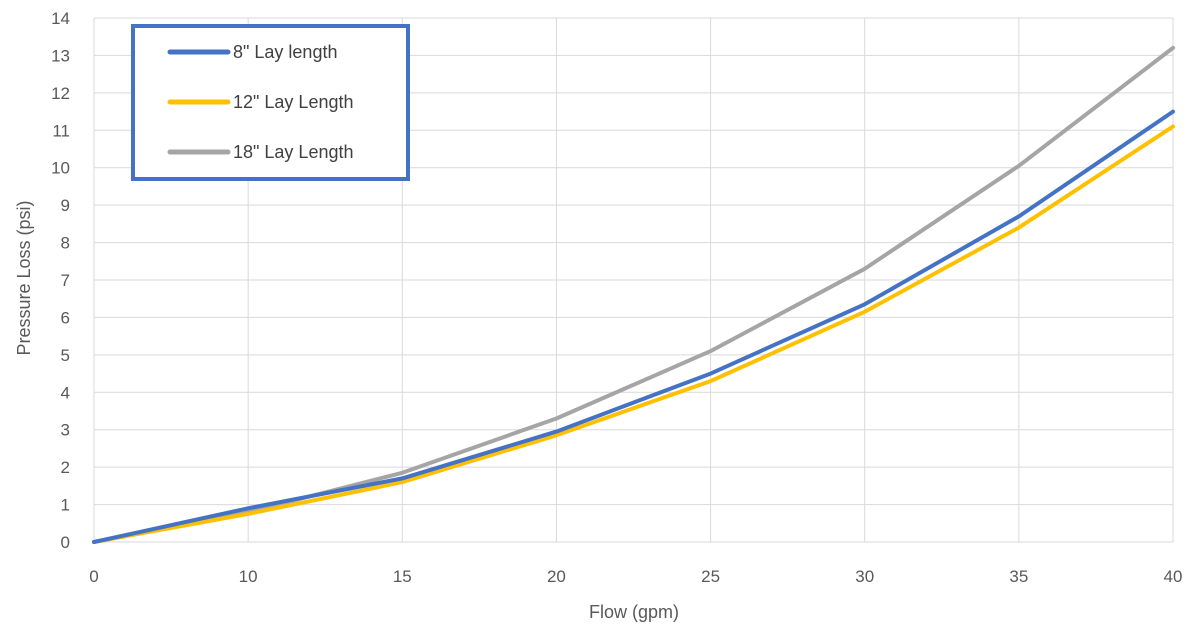  What do you see at coordinates (24, 277) in the screenshot?
I see `y-axis-title: Pressure Loss (psi)` at bounding box center [24, 277].